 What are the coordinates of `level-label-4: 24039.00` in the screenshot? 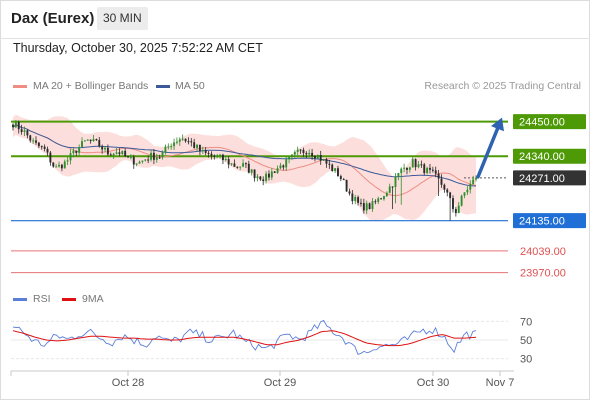 It's located at (543, 252).